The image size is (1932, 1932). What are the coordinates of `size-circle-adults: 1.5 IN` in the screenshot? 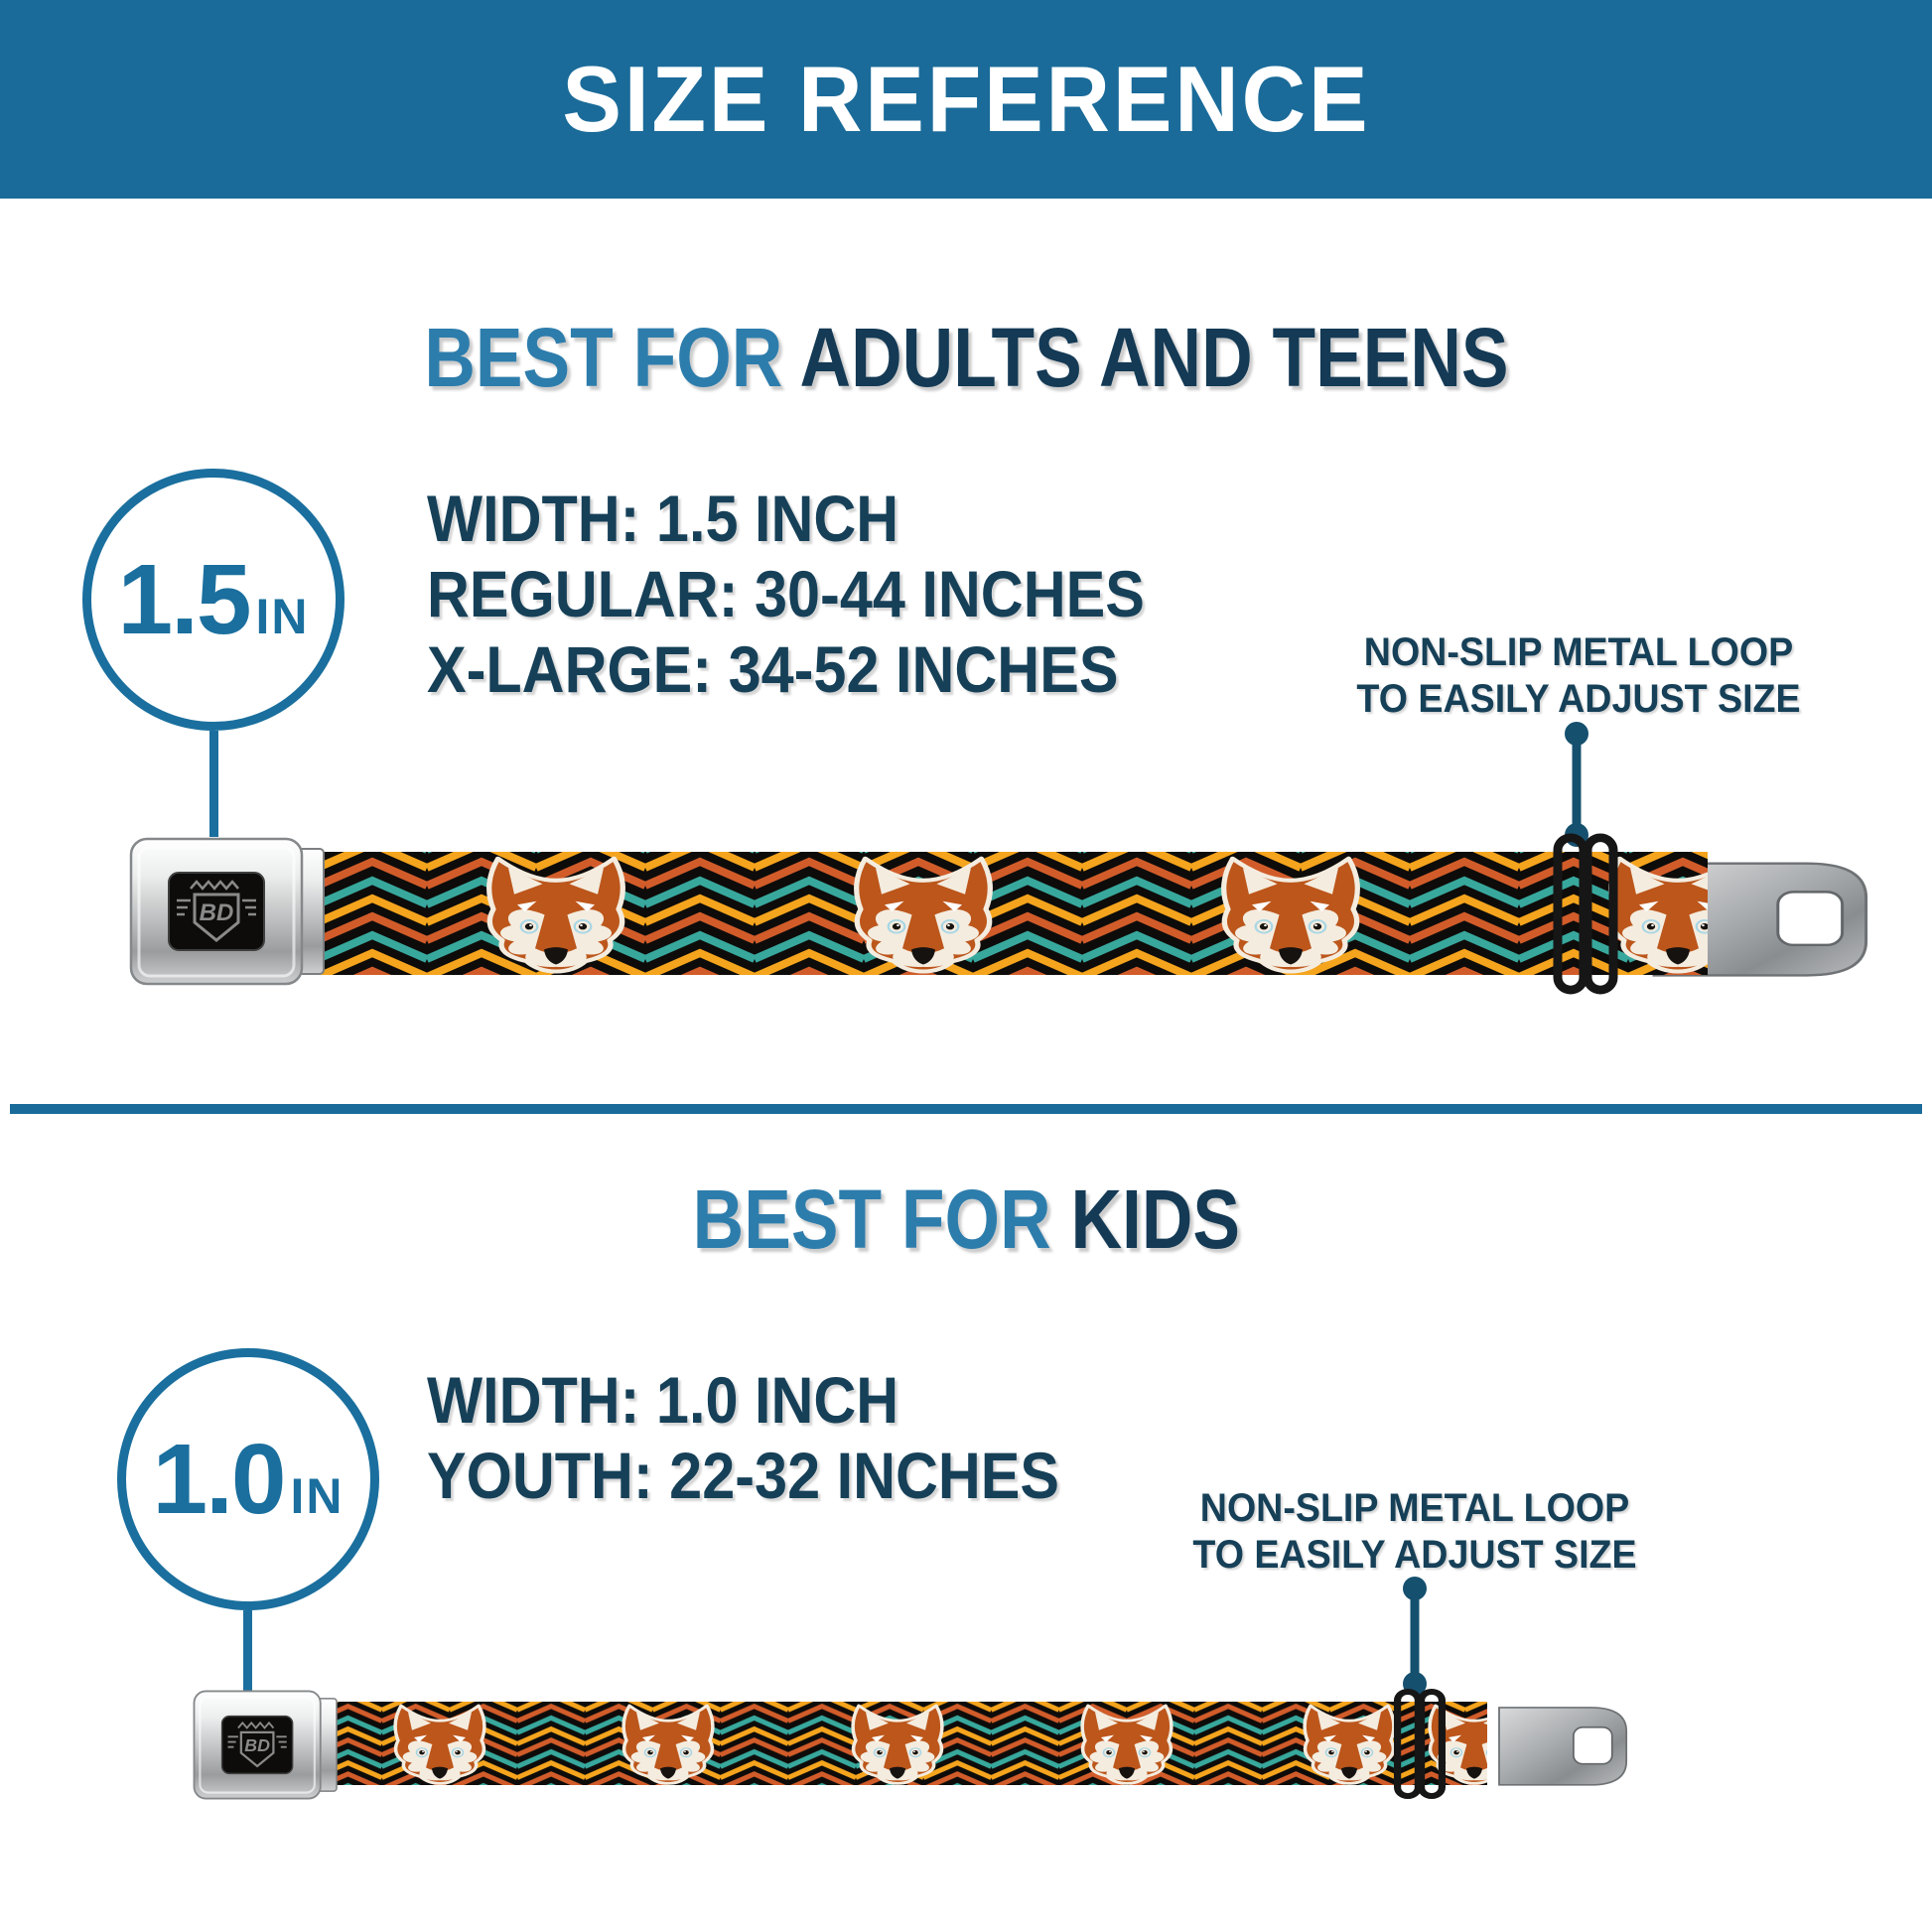 It's located at (214, 600).